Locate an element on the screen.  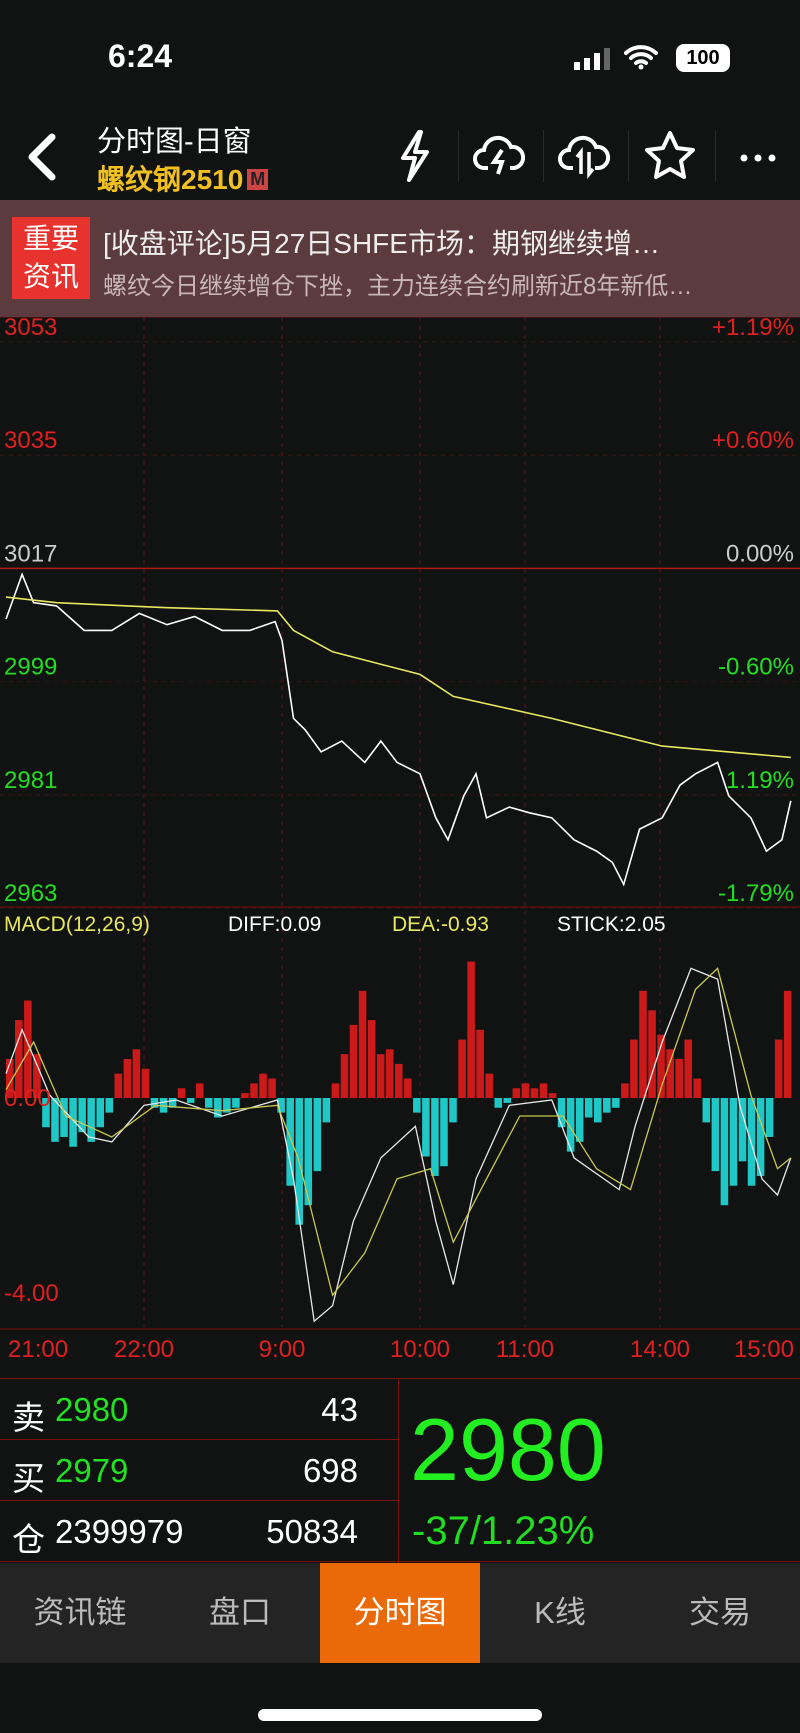
open-interest-row: 仓 2399979 50834 is located at coordinates (199, 1531).